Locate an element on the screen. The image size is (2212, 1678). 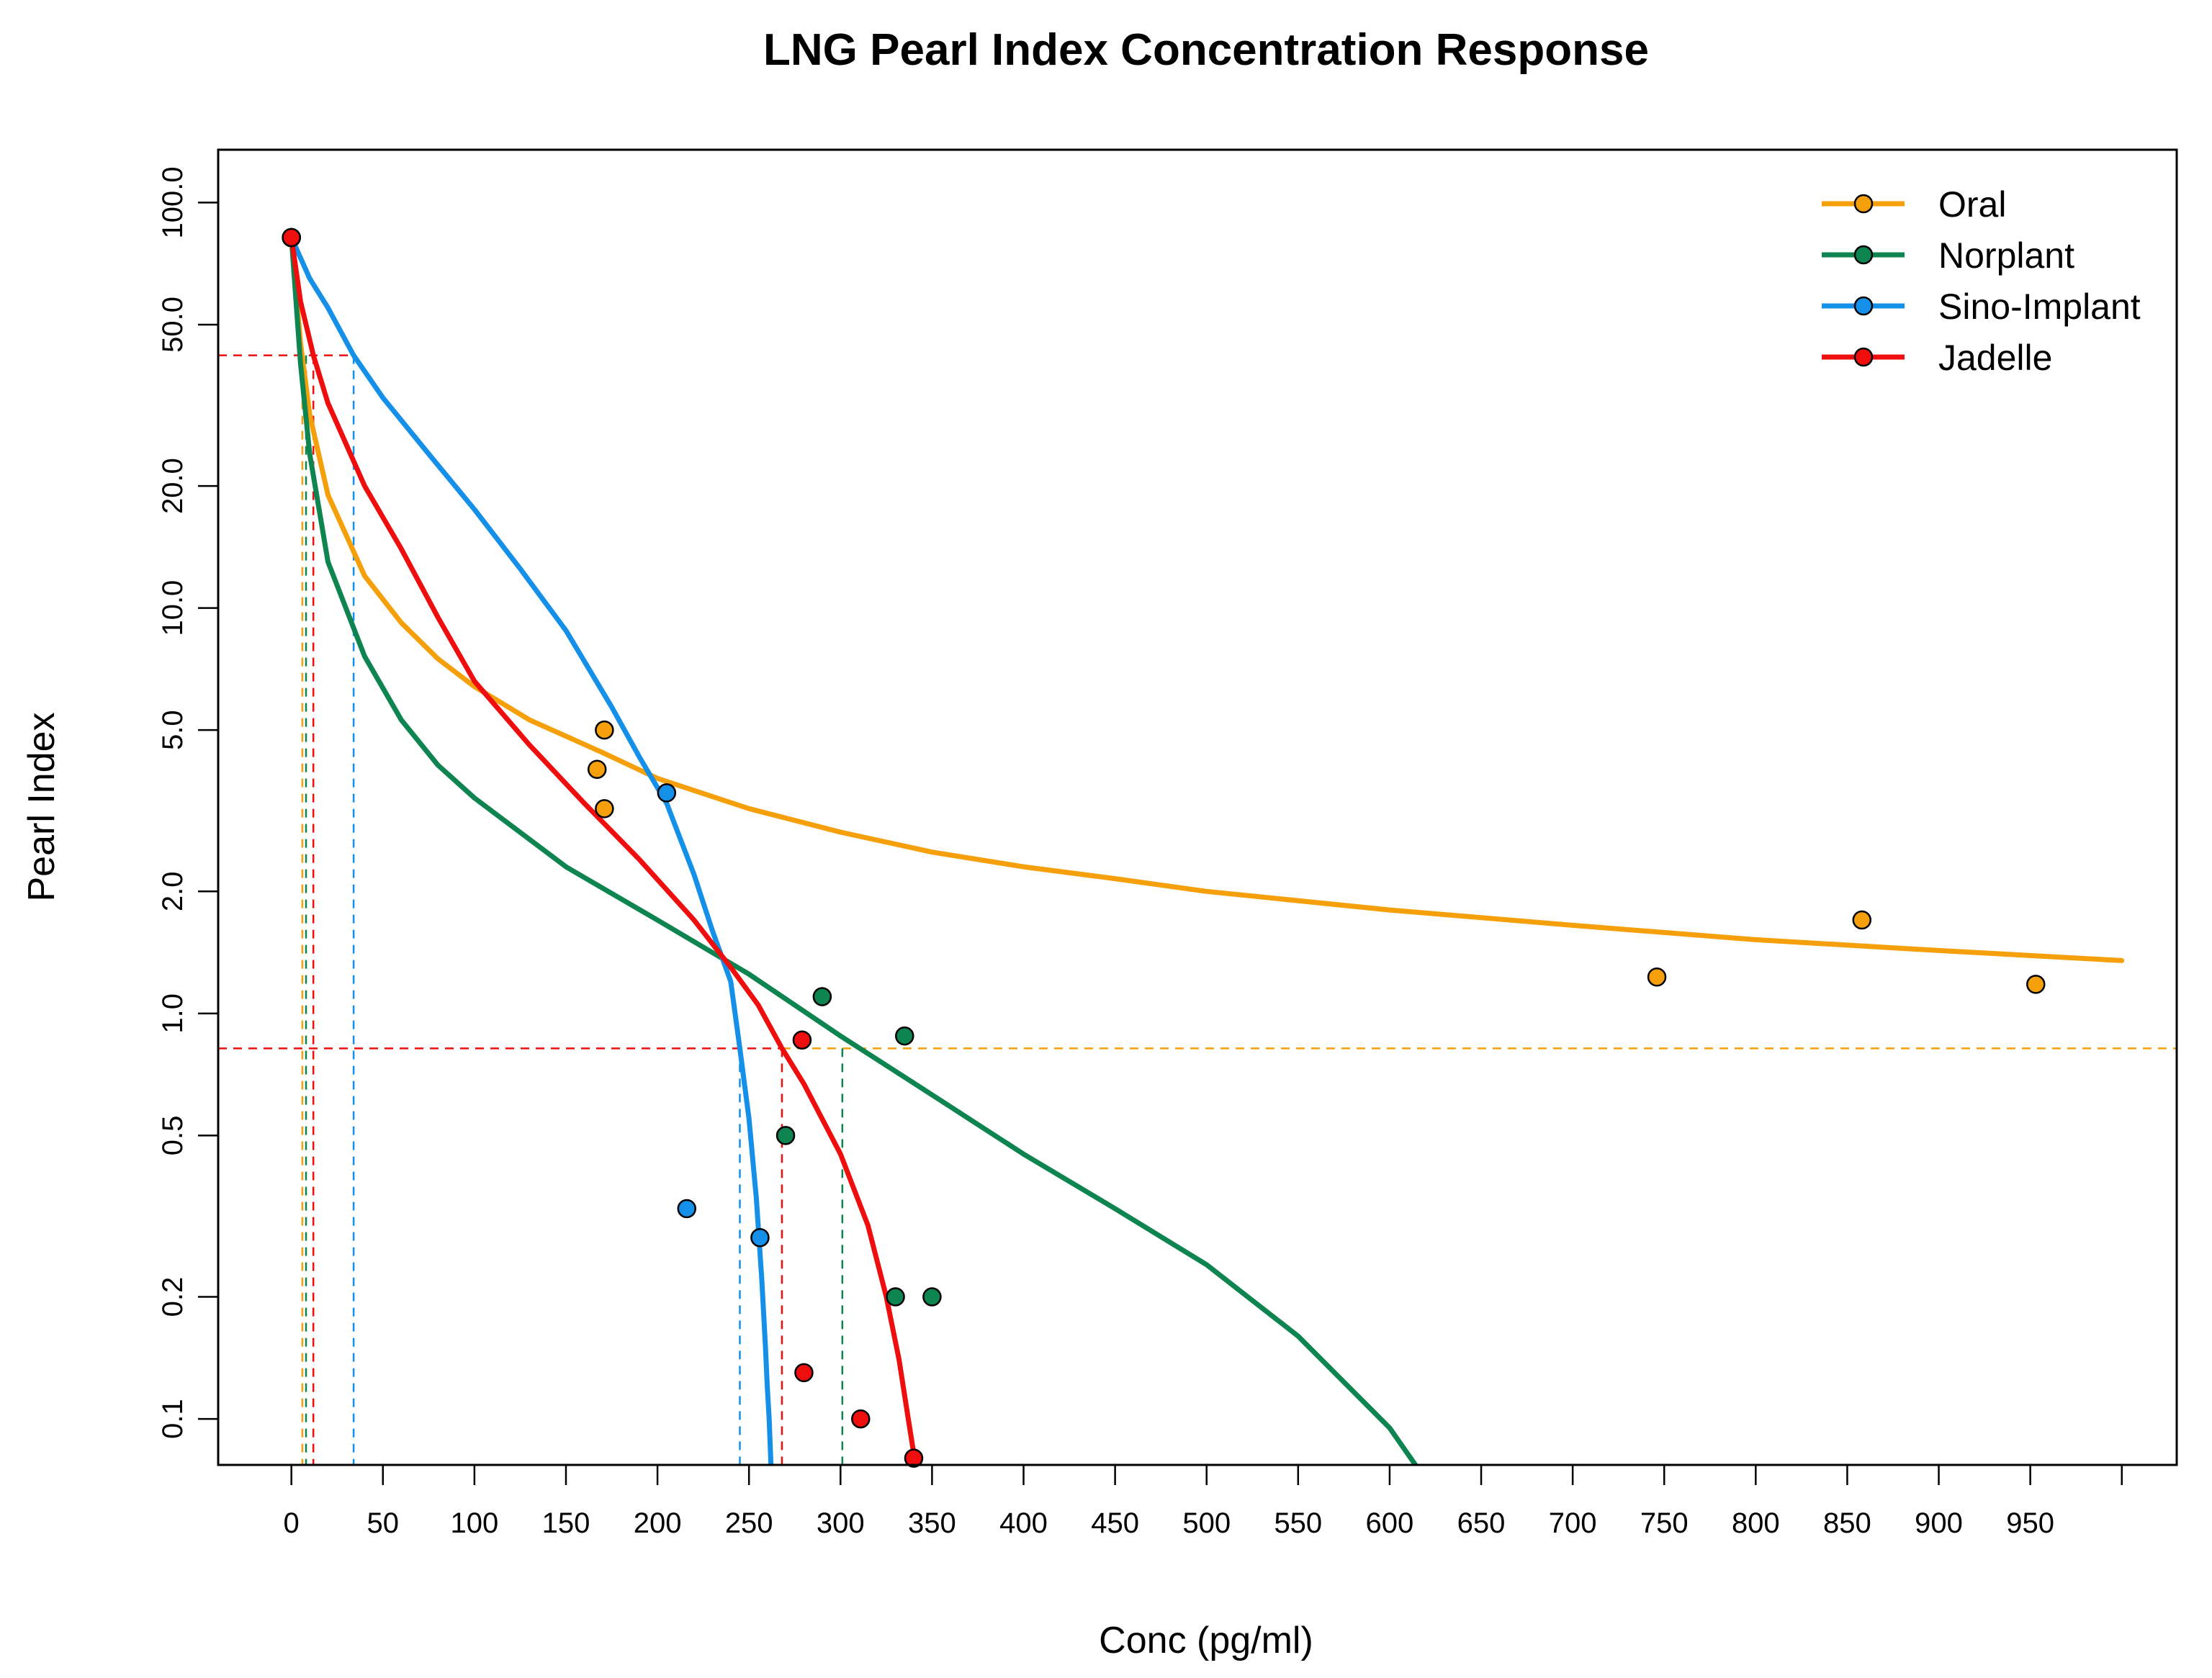
x-tick-label-10: 500 is located at coordinates (1207, 1523).